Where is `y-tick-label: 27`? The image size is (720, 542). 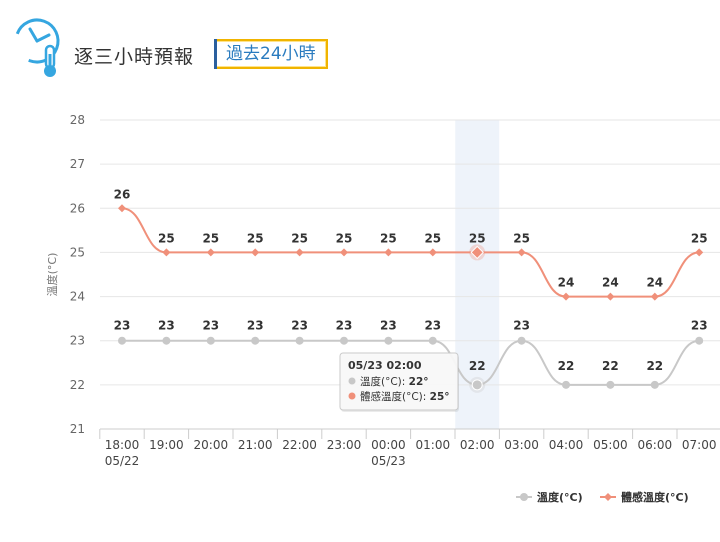
y-tick-label: 27 is located at coordinates (77, 164).